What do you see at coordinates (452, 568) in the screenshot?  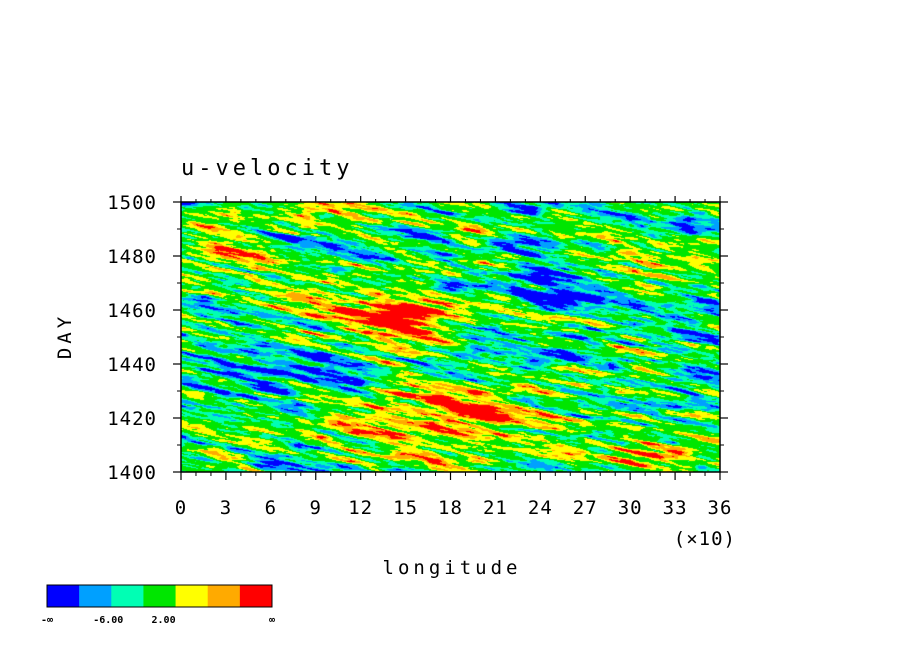 I see `x-axis-label: longitude` at bounding box center [452, 568].